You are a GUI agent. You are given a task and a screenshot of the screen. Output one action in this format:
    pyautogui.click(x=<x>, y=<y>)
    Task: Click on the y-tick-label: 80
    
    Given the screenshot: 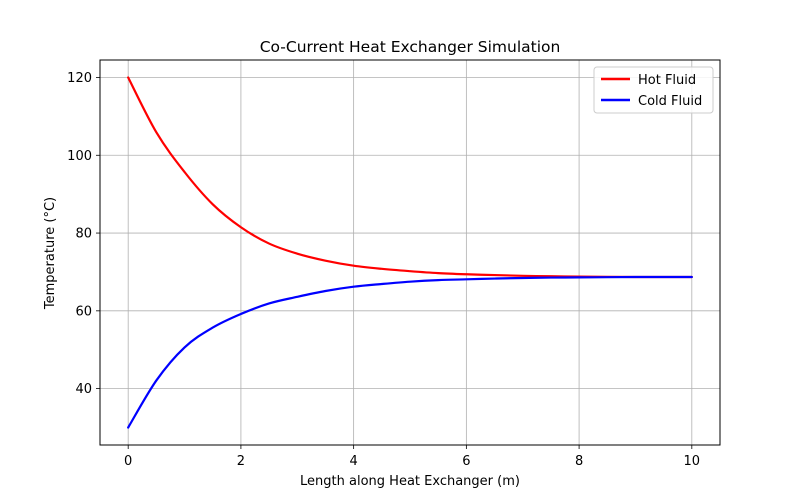 What is the action you would take?
    pyautogui.click(x=83, y=234)
    